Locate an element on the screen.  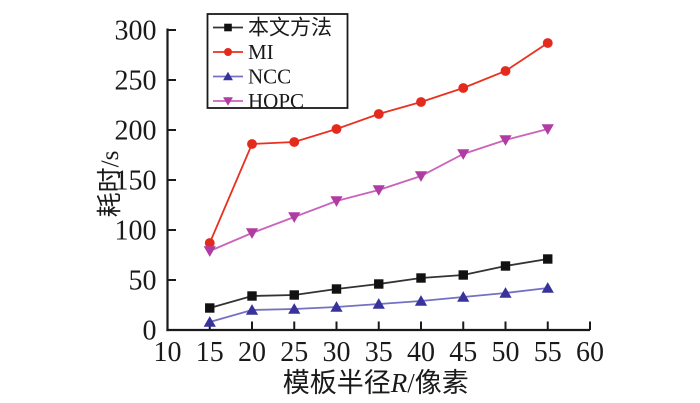
series-本文方法 is located at coordinates (379, 283).